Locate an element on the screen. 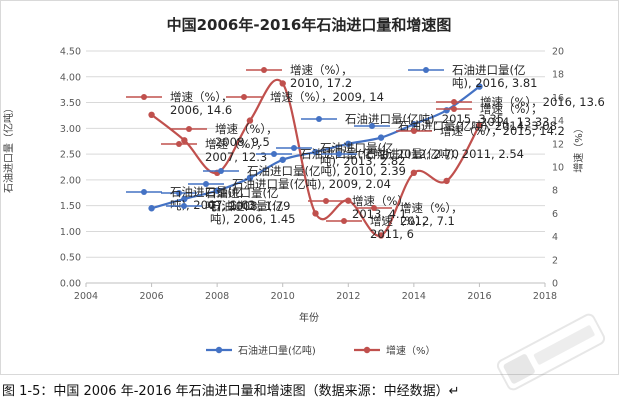 This screenshot has height=402, width=619. y-tick-label: 2.00 is located at coordinates (70, 180).